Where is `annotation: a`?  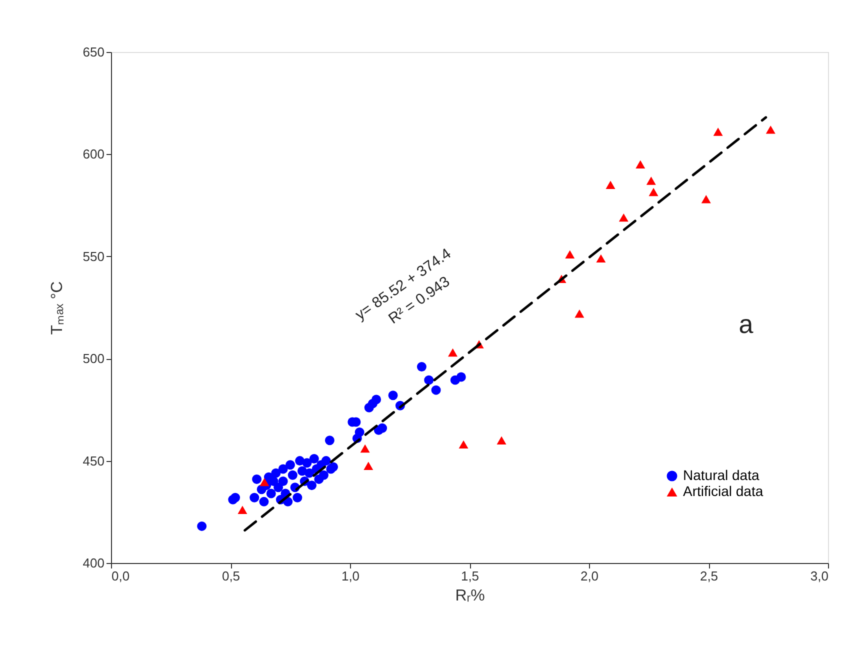
annotation: a is located at coordinates (746, 324).